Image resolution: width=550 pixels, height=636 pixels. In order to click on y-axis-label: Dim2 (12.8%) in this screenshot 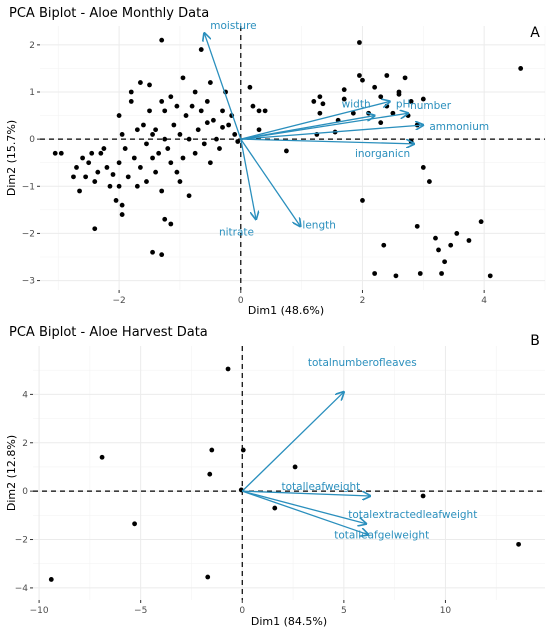, I will do `click(11, 473)`.